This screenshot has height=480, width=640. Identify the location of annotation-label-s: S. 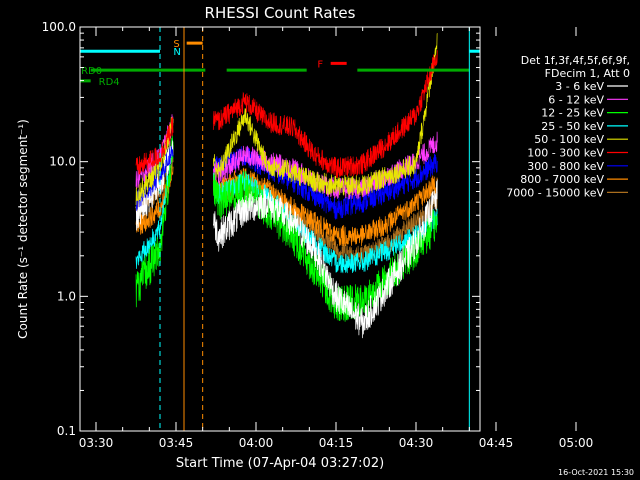
(176, 44).